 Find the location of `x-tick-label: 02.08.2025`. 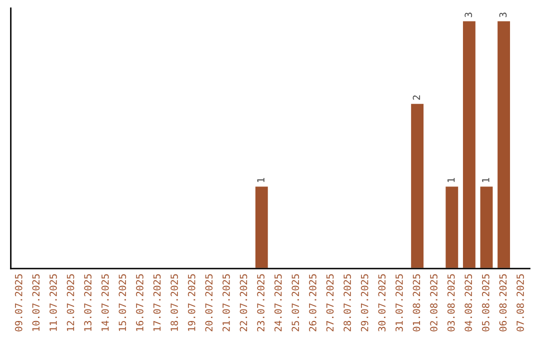

x-tick-label: 02.08.2025 is located at coordinates (434, 303).